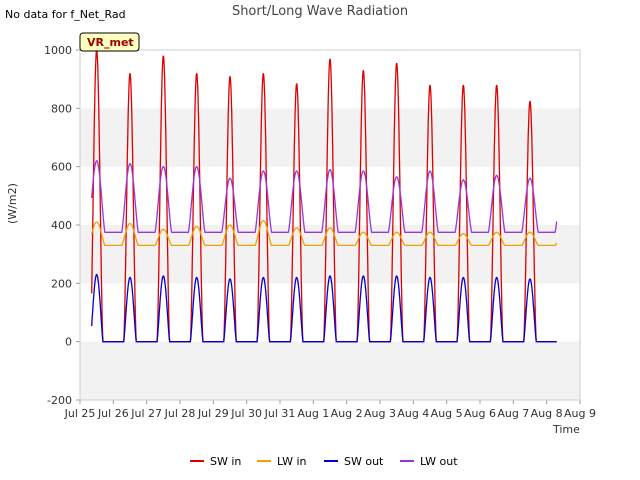 The width and height of the screenshot is (640, 480). Describe the element at coordinates (480, 413) in the screenshot. I see `x-tick-label: Aug 6` at that location.